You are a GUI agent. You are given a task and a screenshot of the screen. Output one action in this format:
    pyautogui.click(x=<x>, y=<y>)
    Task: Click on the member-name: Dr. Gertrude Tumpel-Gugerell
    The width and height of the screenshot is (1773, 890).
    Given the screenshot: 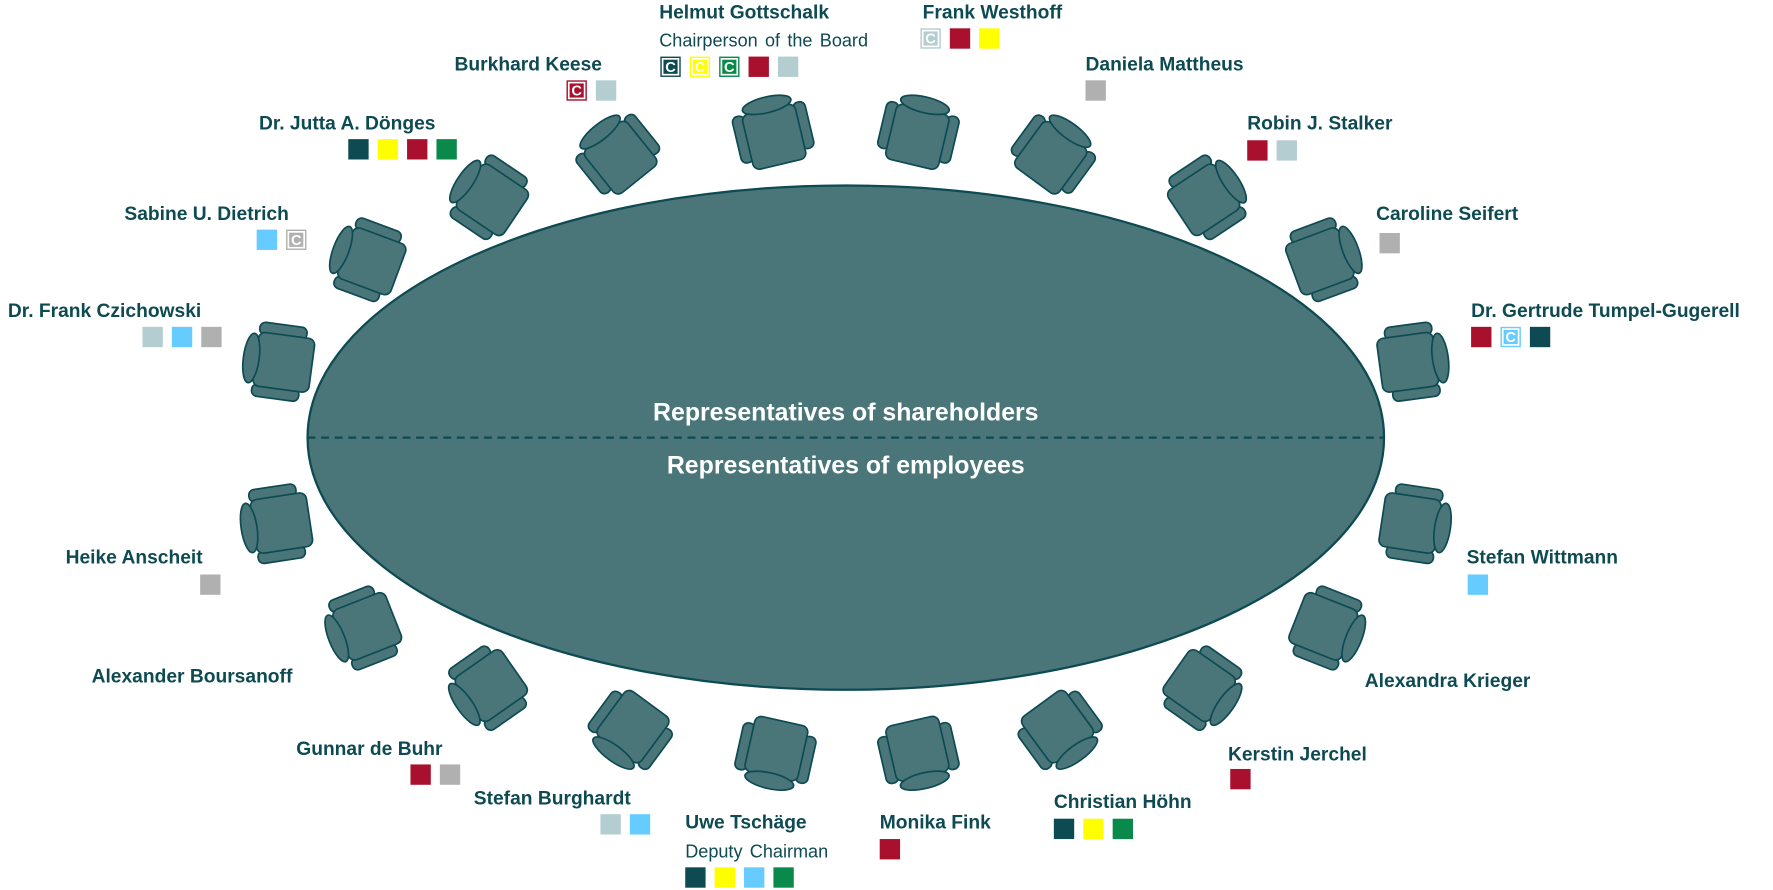 What is the action you would take?
    pyautogui.click(x=1605, y=311)
    